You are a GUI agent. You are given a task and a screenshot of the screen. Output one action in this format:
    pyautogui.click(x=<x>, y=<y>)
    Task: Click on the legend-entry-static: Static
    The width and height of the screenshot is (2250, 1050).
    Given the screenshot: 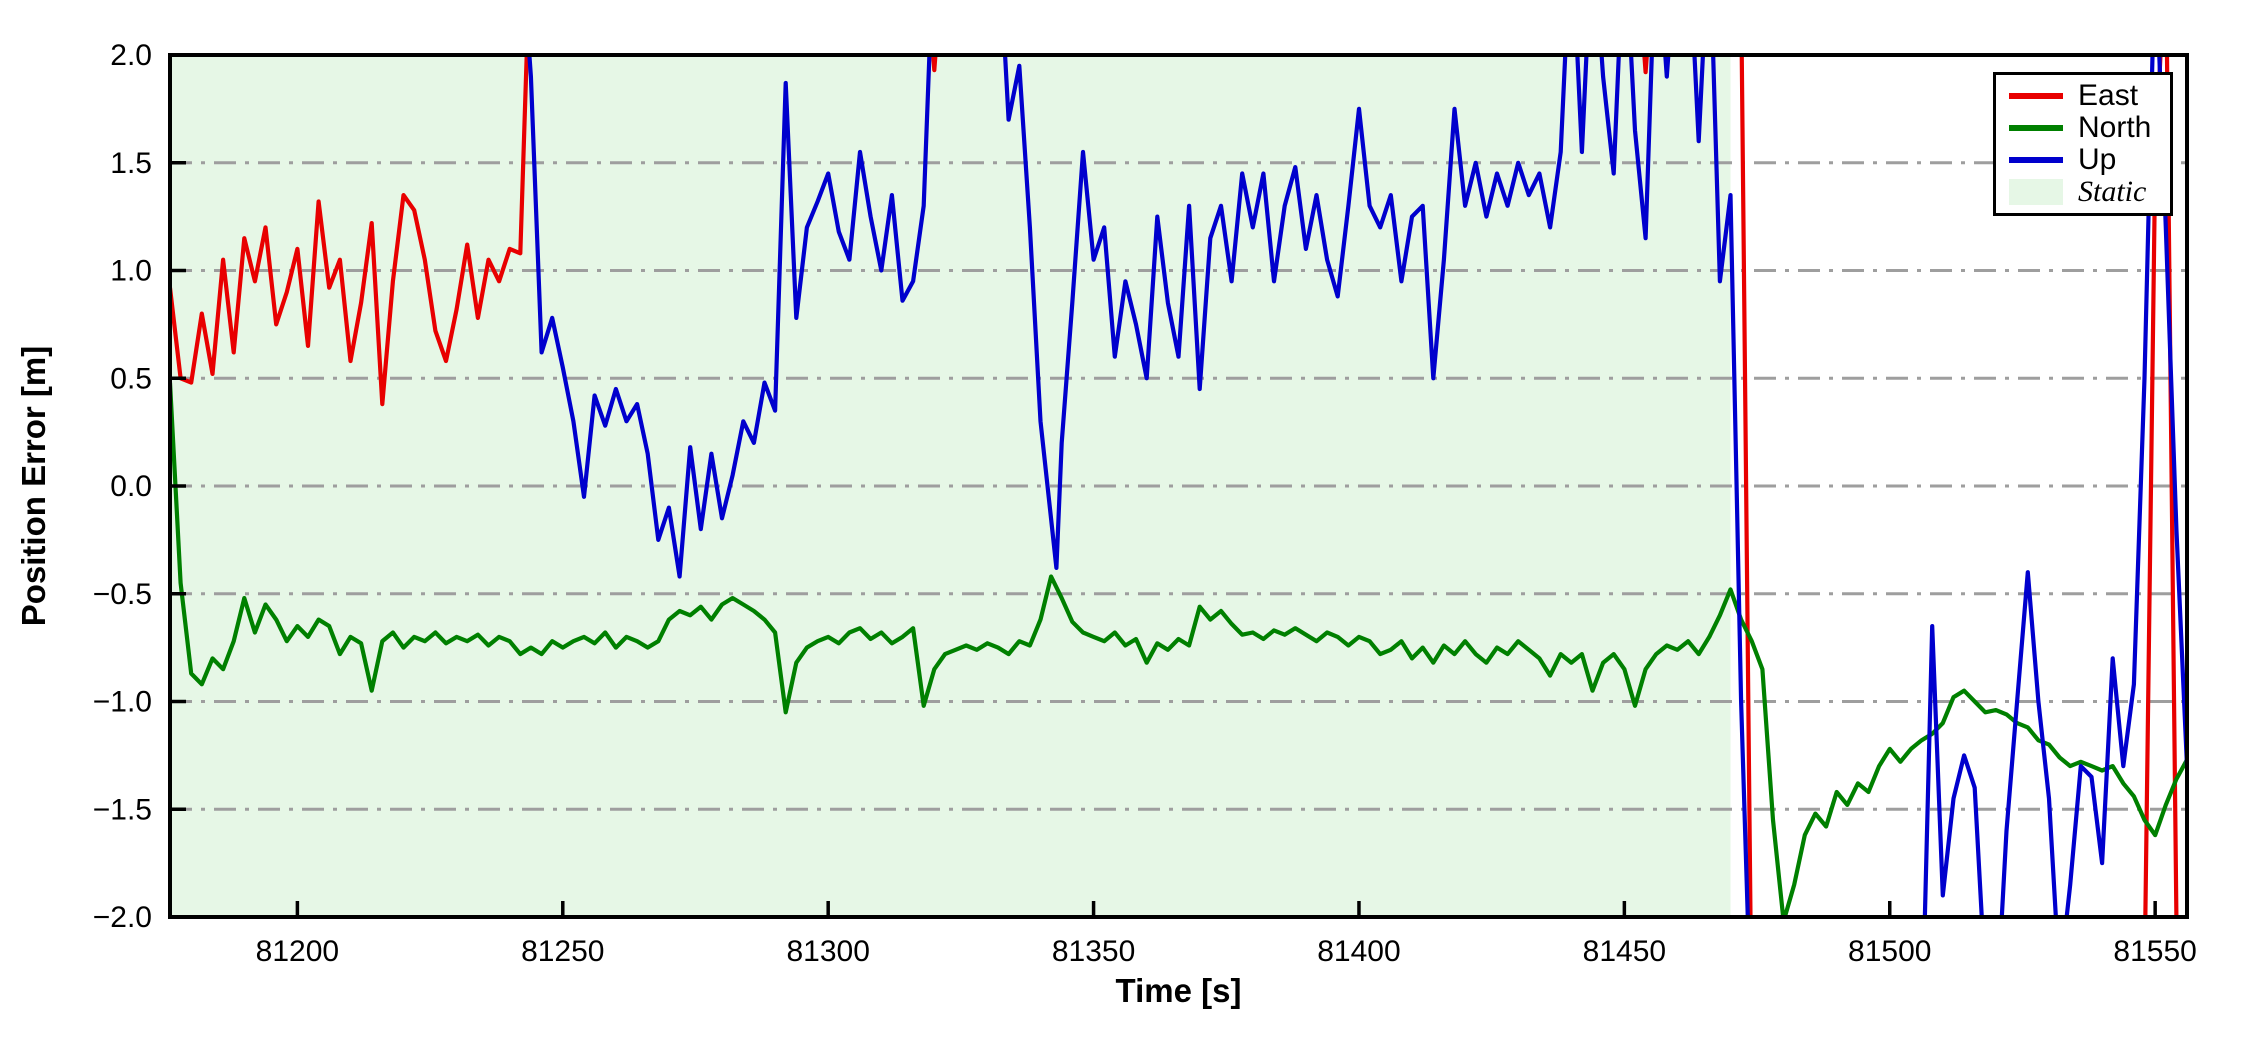 What is the action you would take?
    pyautogui.click(x=2087, y=192)
    